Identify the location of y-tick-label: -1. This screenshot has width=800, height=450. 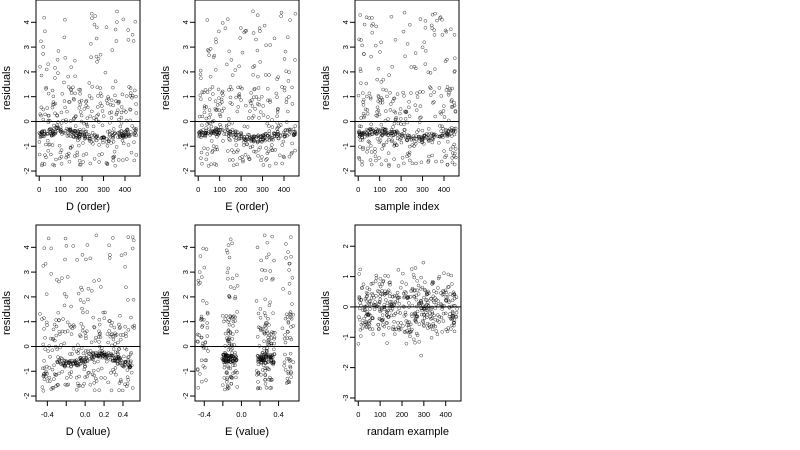
(26, 146).